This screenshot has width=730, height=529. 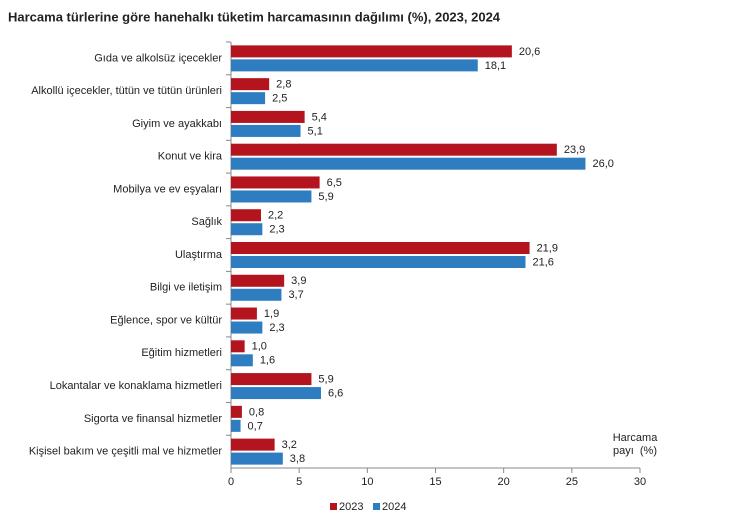 I want to click on value-label: 1,0, so click(x=259, y=347).